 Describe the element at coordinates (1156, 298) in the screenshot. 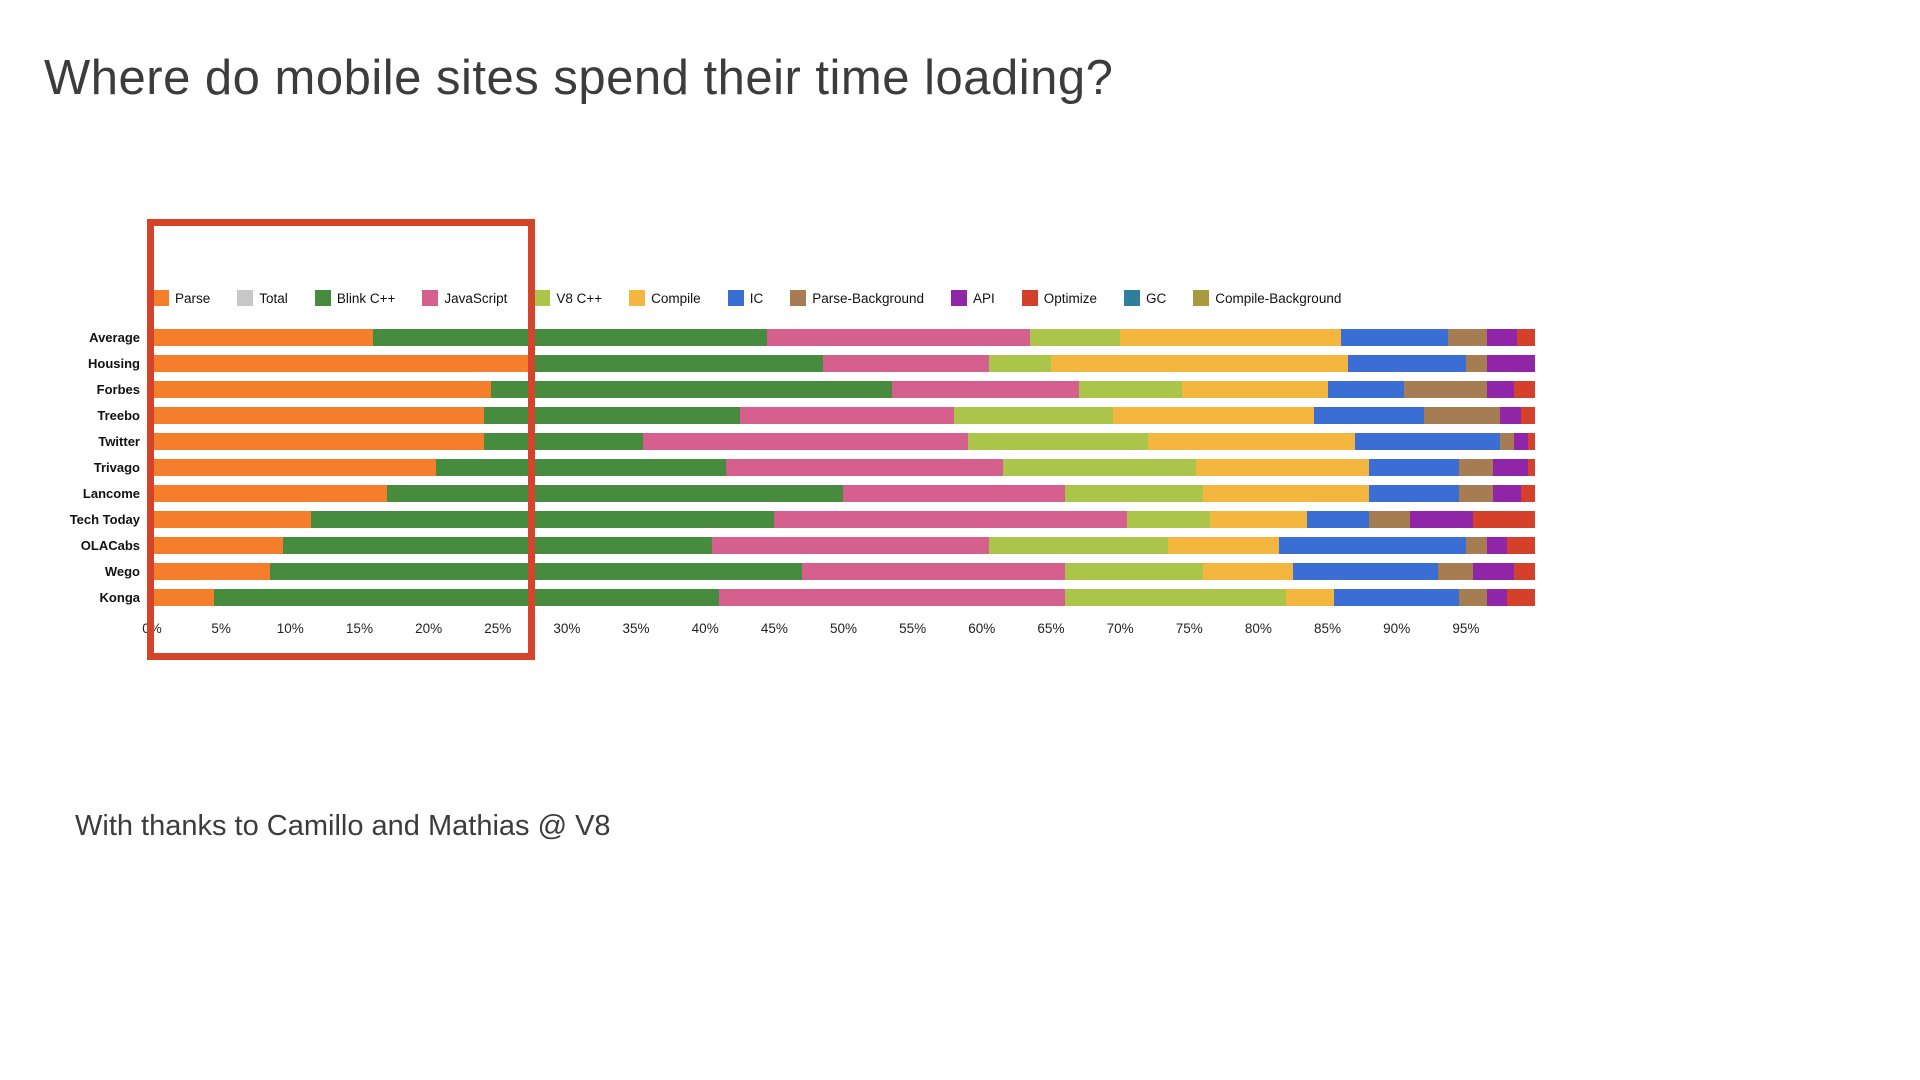

I see `legend-label: GC` at that location.